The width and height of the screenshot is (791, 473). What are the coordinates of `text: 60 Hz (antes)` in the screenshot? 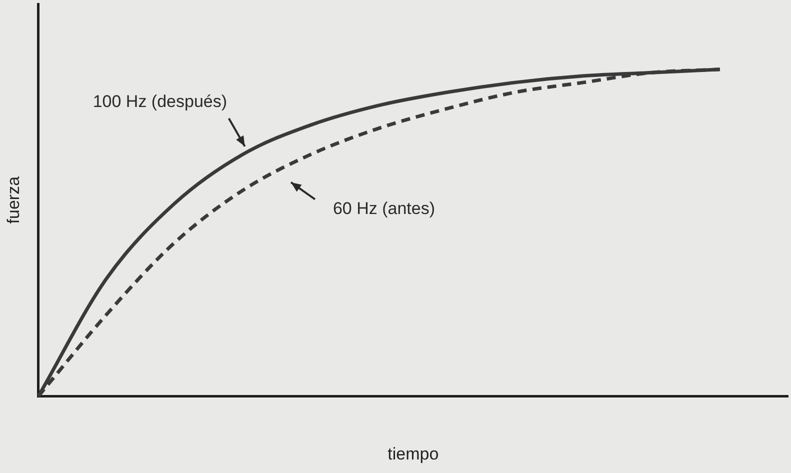 It's located at (384, 208).